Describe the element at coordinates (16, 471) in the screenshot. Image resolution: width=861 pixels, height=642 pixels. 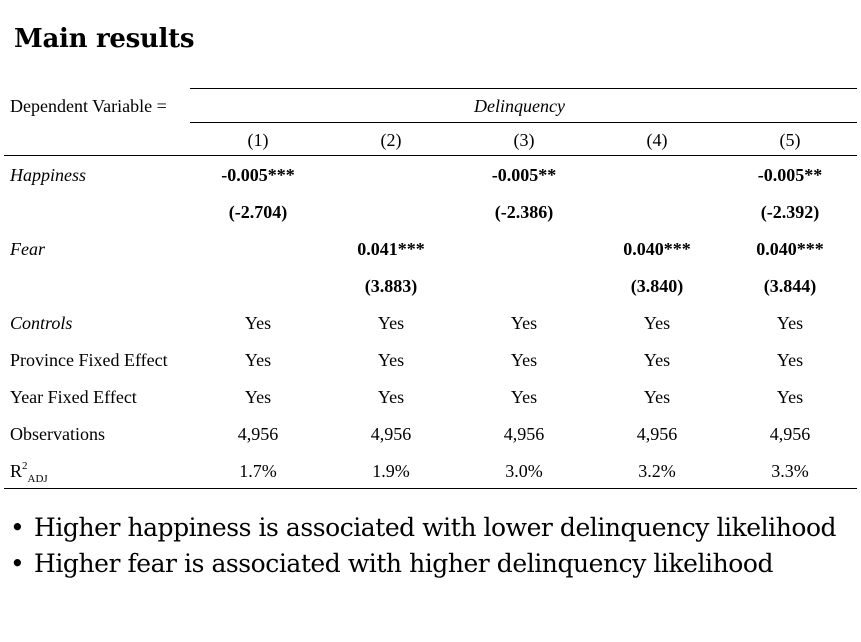
I see `r2-label-main: R` at that location.